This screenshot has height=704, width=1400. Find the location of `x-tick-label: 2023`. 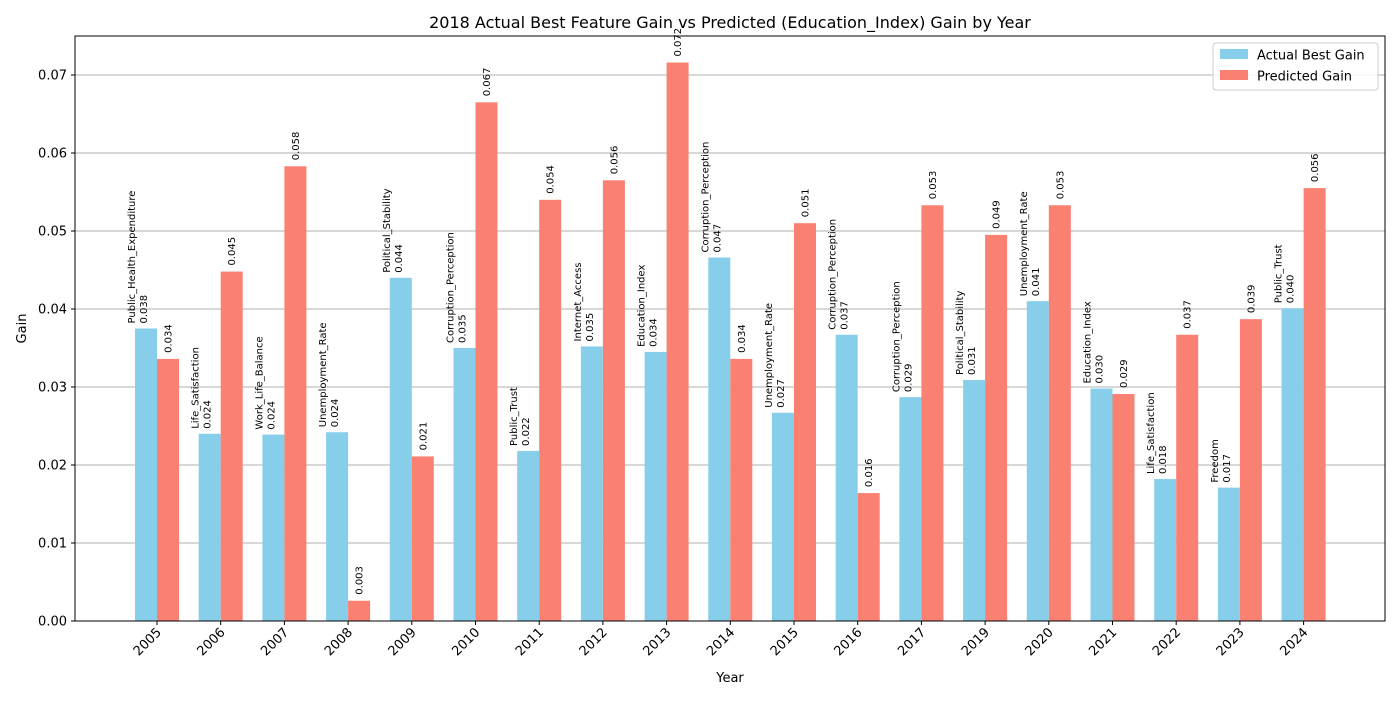

x-tick-label: 2023 is located at coordinates (1231, 642).